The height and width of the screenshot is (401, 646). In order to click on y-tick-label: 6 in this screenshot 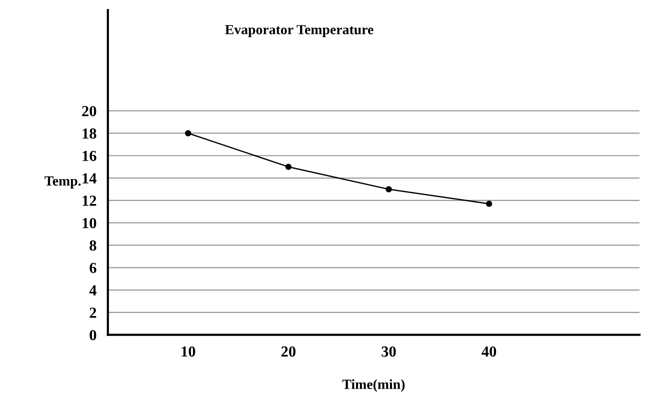, I will do `click(93, 268)`.